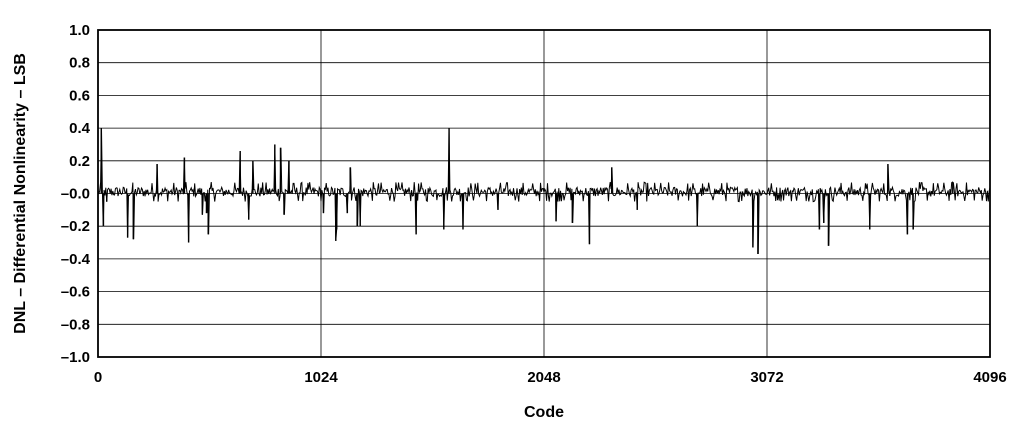  What do you see at coordinates (20, 193) in the screenshot?
I see `y-axis-title: DNL – Differential Nonlinearity – LSB` at bounding box center [20, 193].